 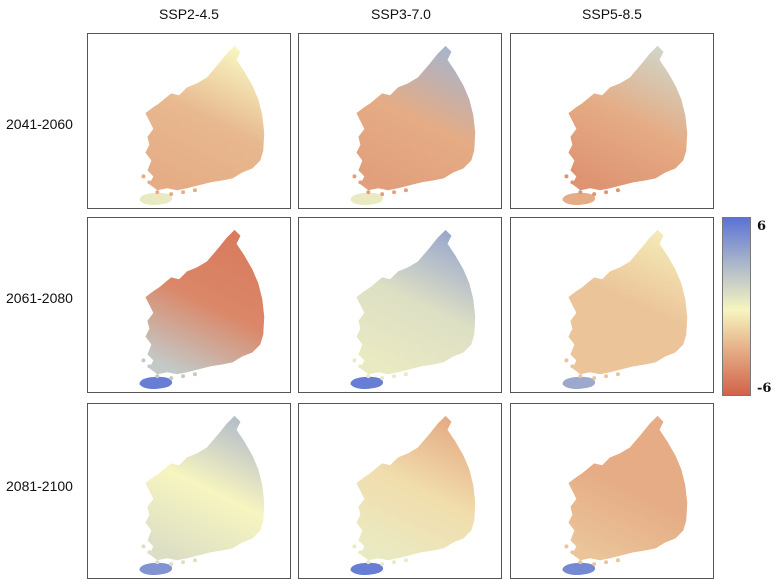 I want to click on map-panel-2061-2080-ssp2-4.5, so click(x=189, y=305).